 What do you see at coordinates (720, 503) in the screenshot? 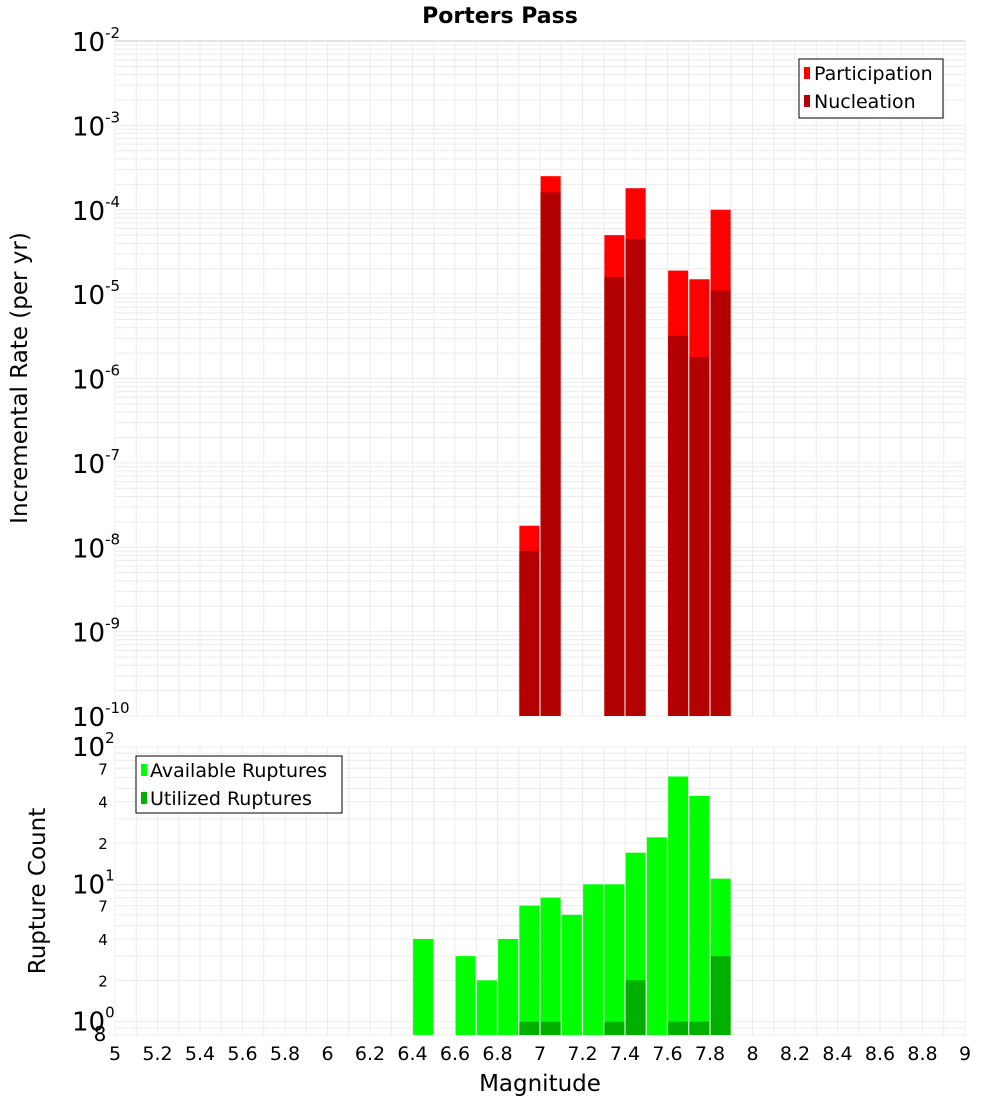
I see `bar-nucleation-7.85` at bounding box center [720, 503].